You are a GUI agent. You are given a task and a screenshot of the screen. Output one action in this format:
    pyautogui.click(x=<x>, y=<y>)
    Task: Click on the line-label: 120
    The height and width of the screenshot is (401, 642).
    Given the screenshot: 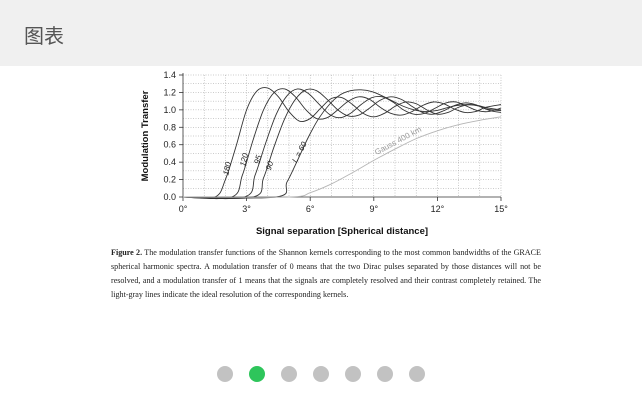 What is the action you would take?
    pyautogui.click(x=244, y=160)
    